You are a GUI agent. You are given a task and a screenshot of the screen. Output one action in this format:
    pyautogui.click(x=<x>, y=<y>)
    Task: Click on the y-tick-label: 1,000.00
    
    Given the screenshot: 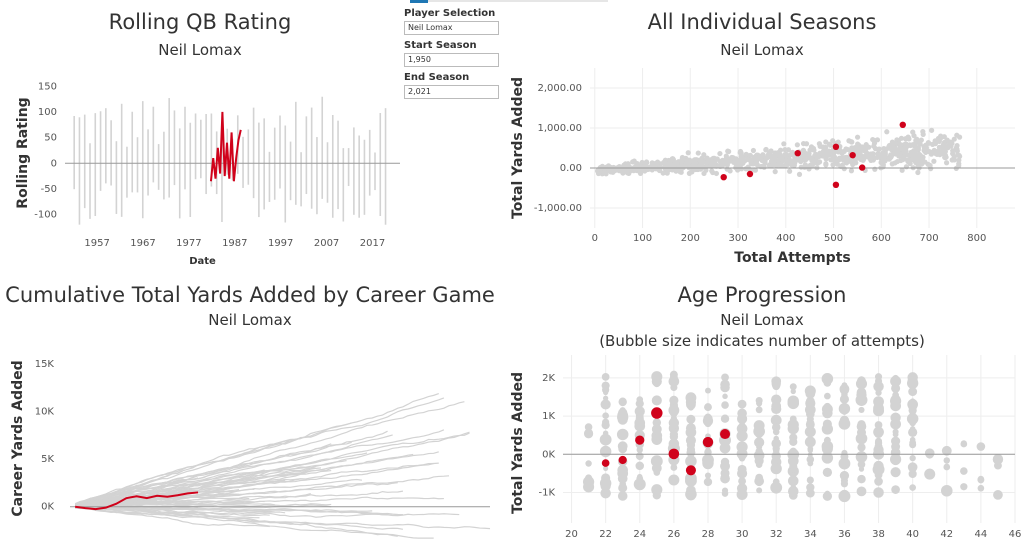 What is the action you would take?
    pyautogui.click(x=559, y=128)
    